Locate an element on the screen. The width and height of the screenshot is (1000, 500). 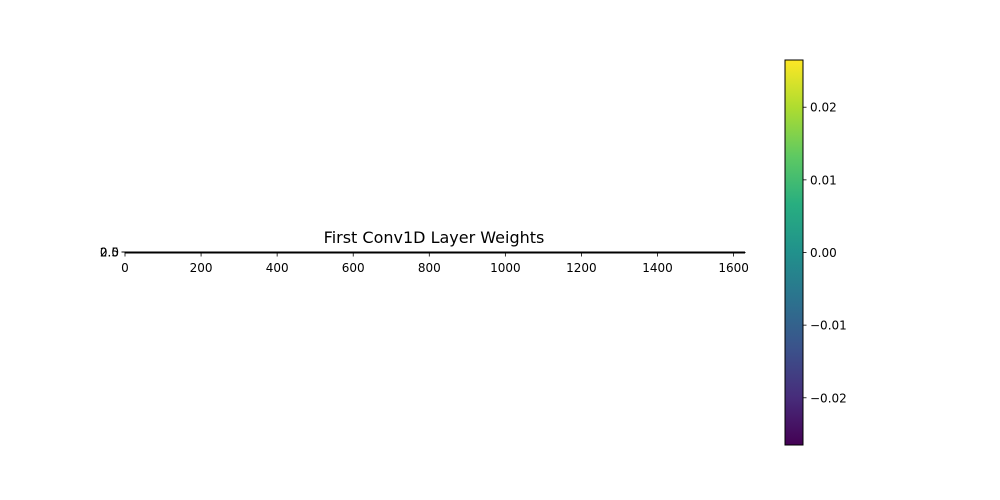
x-tick-label: 1000 is located at coordinates (505, 268).